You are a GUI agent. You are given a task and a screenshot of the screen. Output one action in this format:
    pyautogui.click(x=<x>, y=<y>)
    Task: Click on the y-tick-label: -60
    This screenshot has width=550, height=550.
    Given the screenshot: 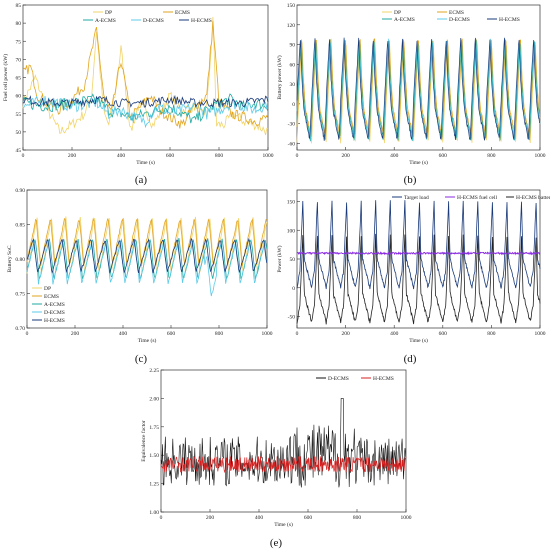 What is the action you would take?
    pyautogui.click(x=292, y=144)
    